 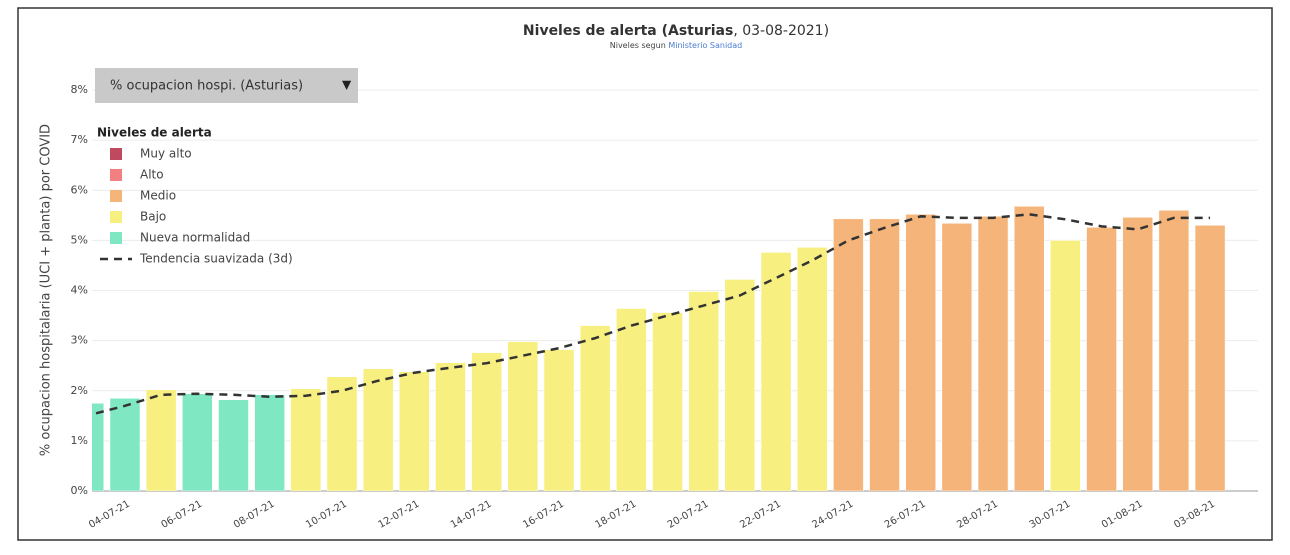 I want to click on y-tick-label: 0%, so click(x=79, y=490).